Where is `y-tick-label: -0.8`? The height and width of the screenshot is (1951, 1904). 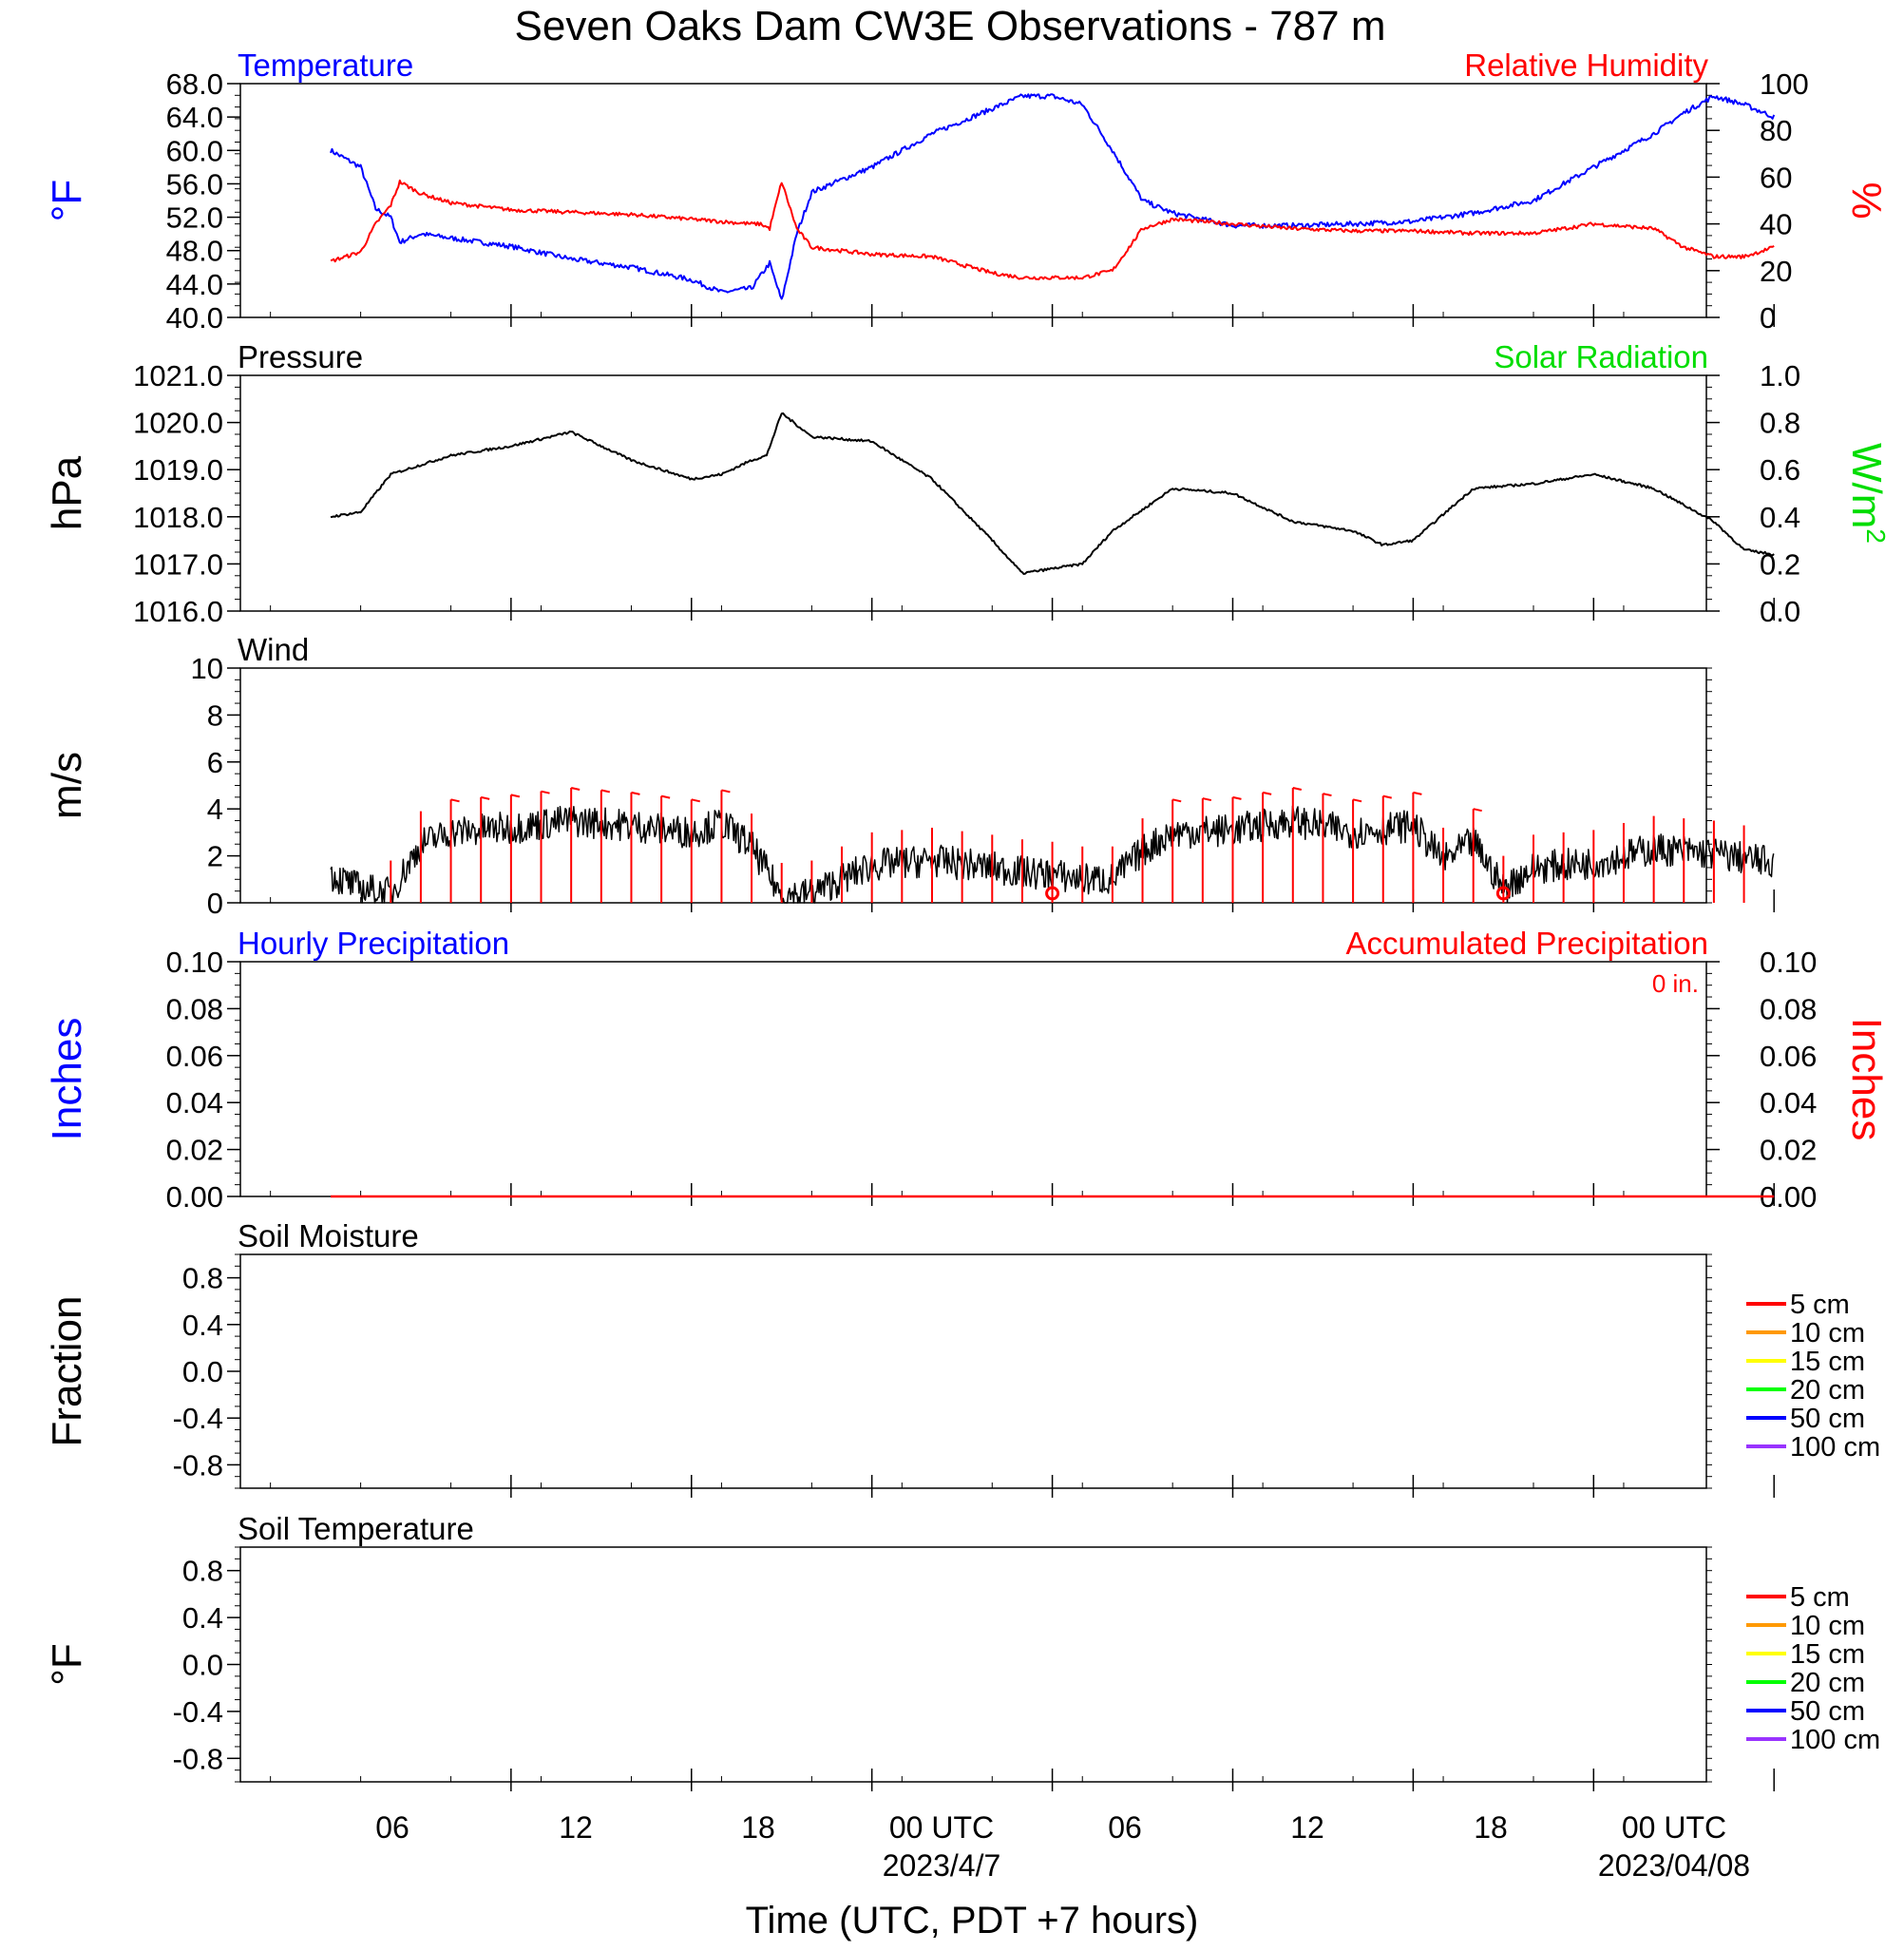 y-tick-label: -0.8 is located at coordinates (198, 1465).